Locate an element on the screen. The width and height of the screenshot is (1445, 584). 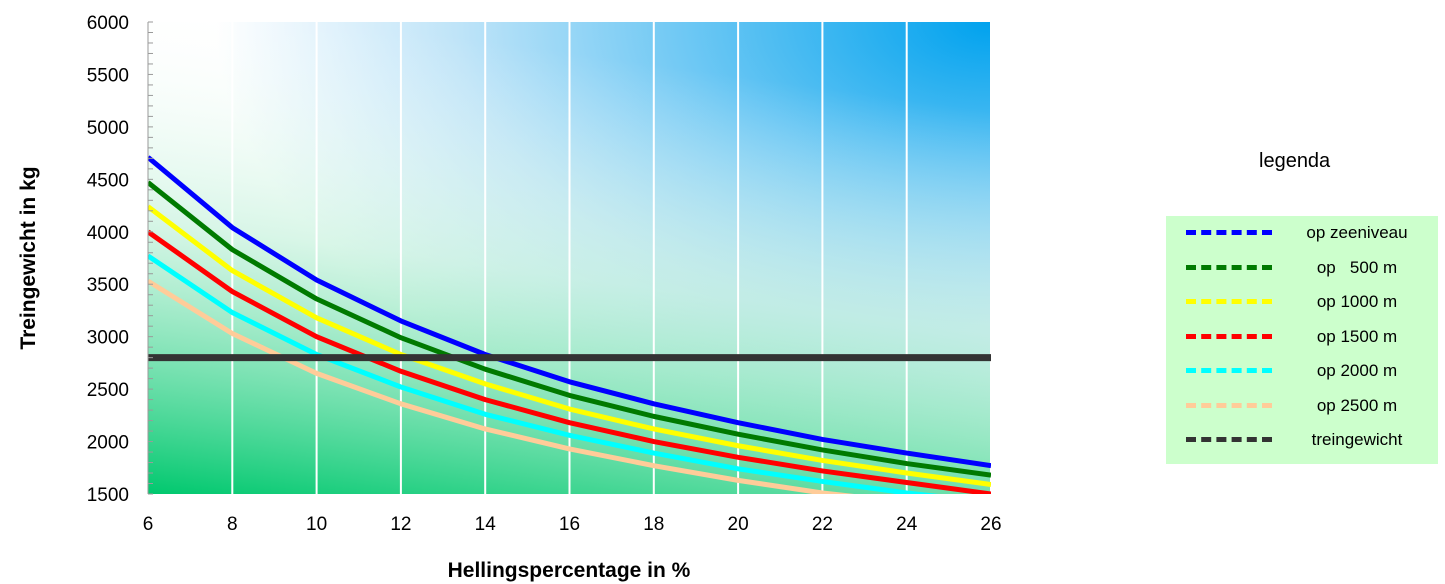
x-tick-label: 8 is located at coordinates (232, 524).